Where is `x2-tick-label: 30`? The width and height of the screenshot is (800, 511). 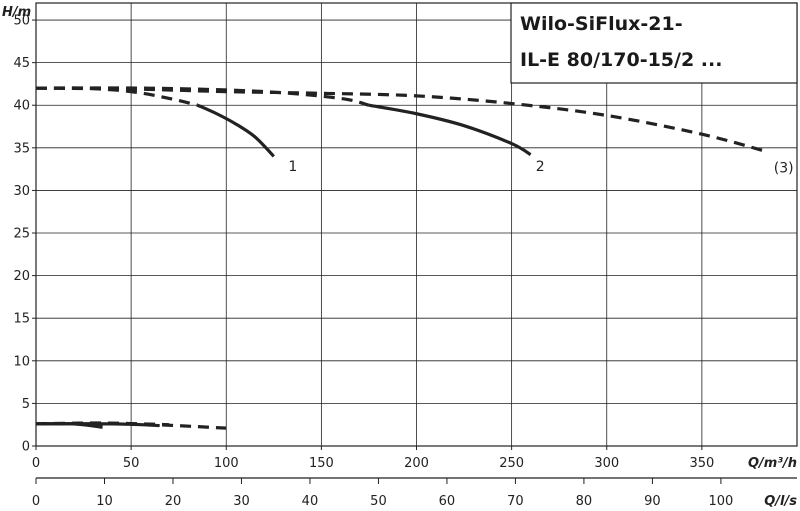 x2-tick-label: 30 is located at coordinates (241, 501).